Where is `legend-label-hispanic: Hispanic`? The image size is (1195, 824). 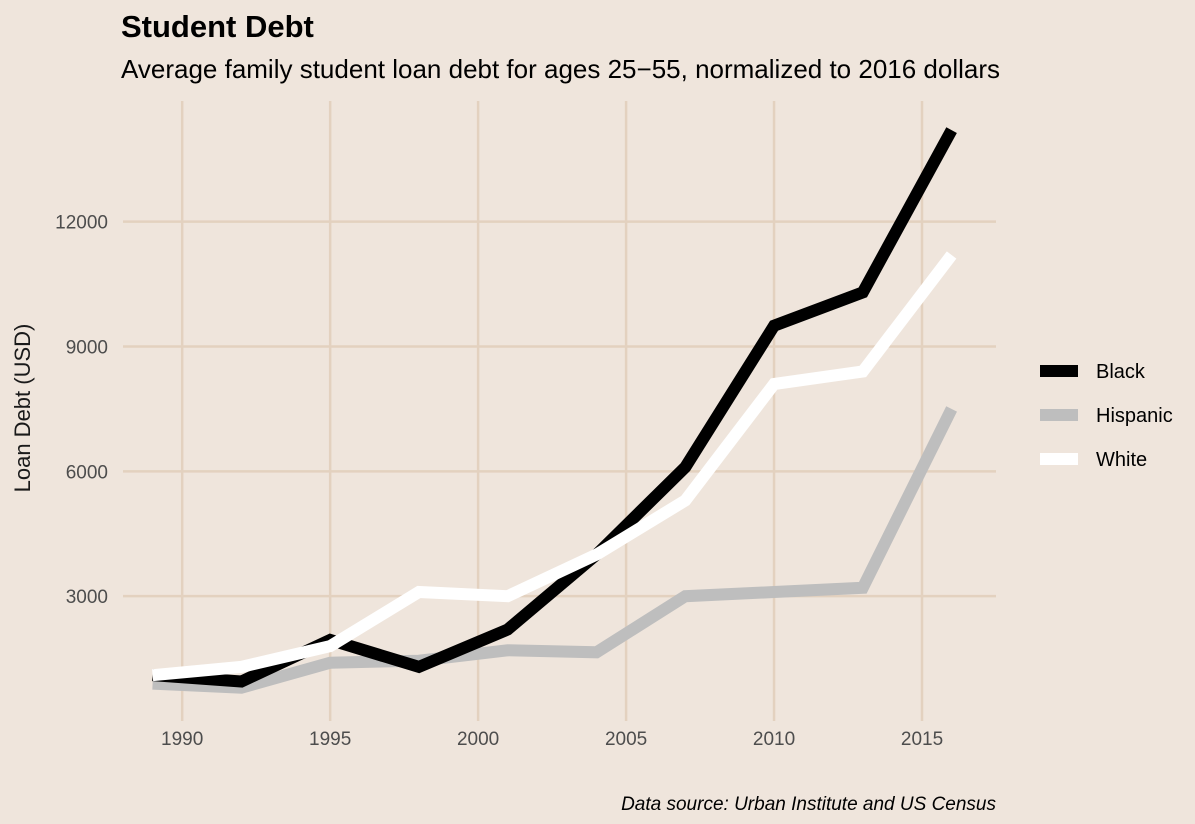
legend-label-hispanic: Hispanic is located at coordinates (1134, 416).